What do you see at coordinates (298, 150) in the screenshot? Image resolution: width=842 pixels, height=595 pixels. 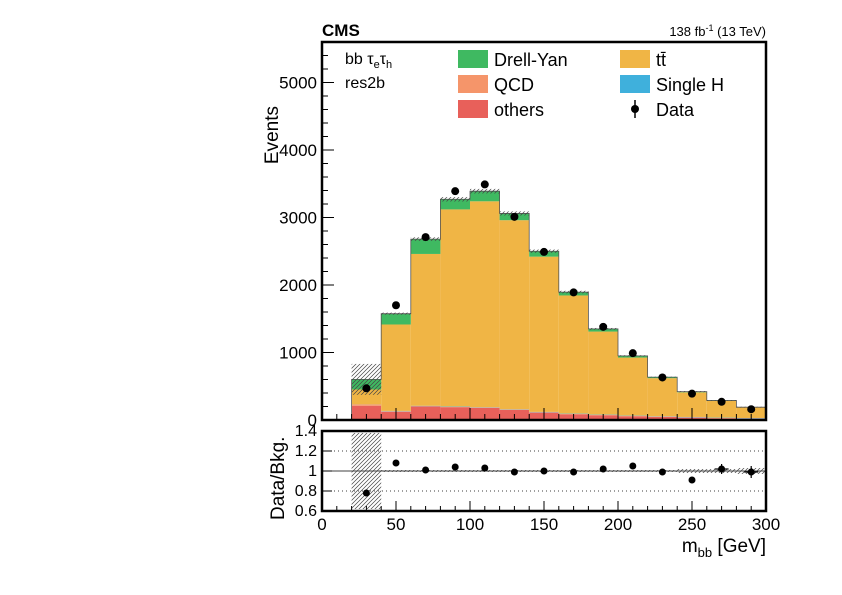 I see `y-tick-label: 4000` at bounding box center [298, 150].